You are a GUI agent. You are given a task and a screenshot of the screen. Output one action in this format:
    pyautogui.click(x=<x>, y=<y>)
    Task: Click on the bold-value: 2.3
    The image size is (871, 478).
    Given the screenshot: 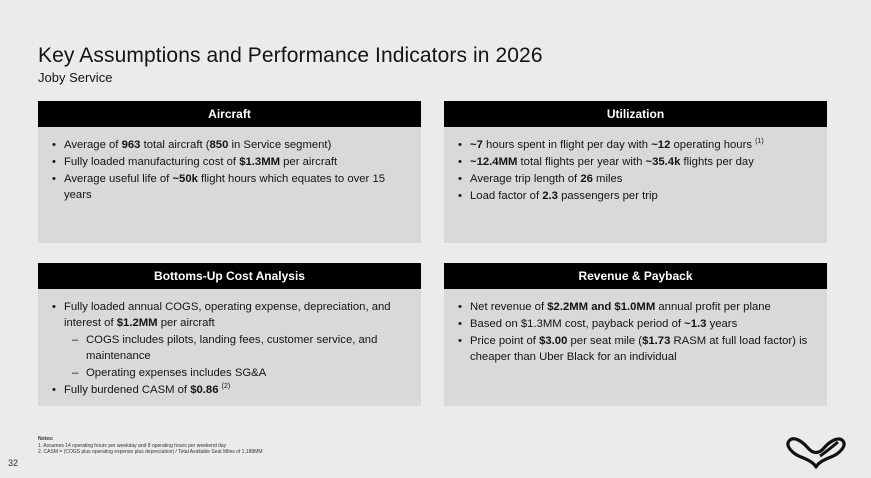 What is the action you would take?
    pyautogui.click(x=550, y=196)
    